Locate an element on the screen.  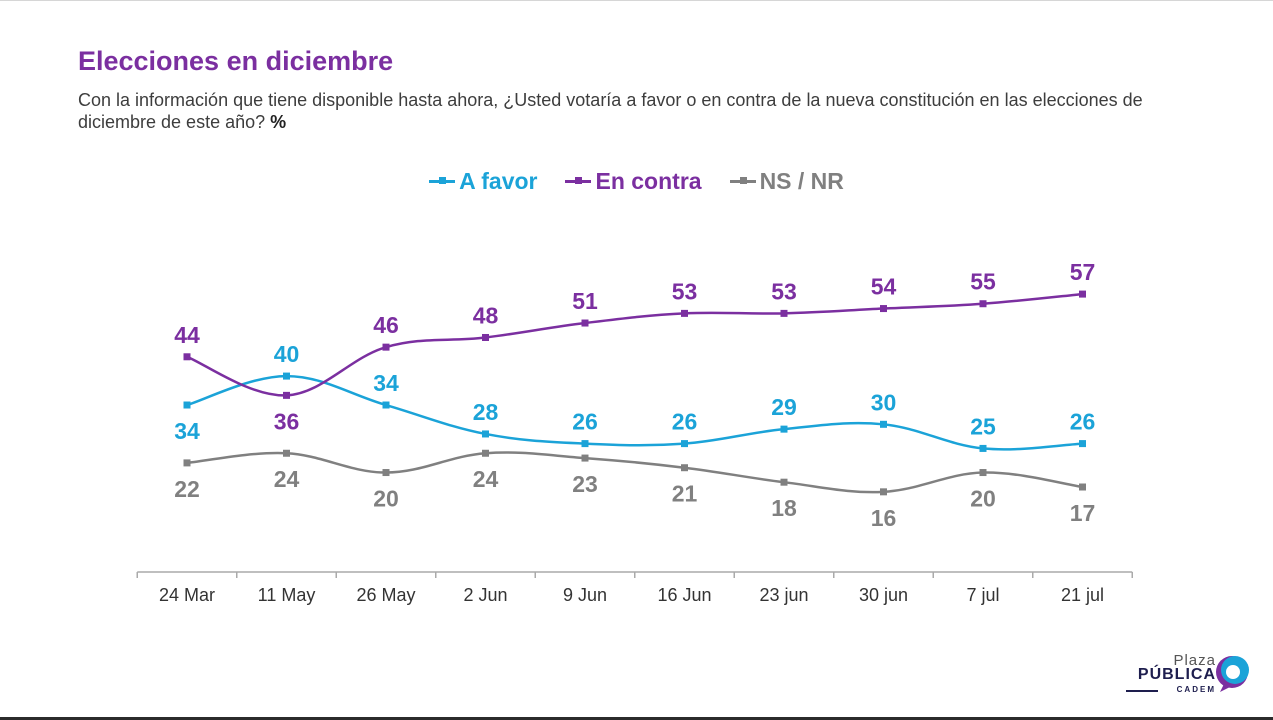
plaza-publica-cadem-logo: Plaza PÚBLICA CADEM is located at coordinates (1187, 677).